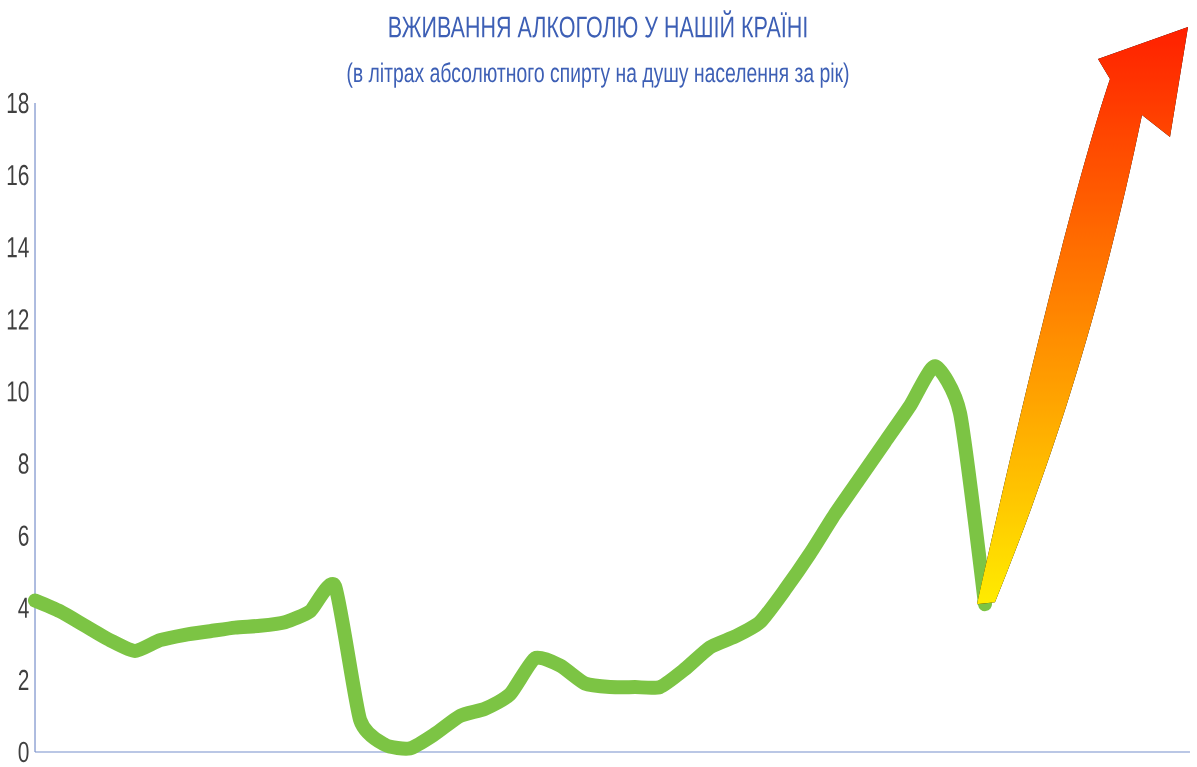  Describe the element at coordinates (598, 75) in the screenshot. I see `chart-subtitle: (в літрах абсолютного спирту на душу населення за рік)` at that location.